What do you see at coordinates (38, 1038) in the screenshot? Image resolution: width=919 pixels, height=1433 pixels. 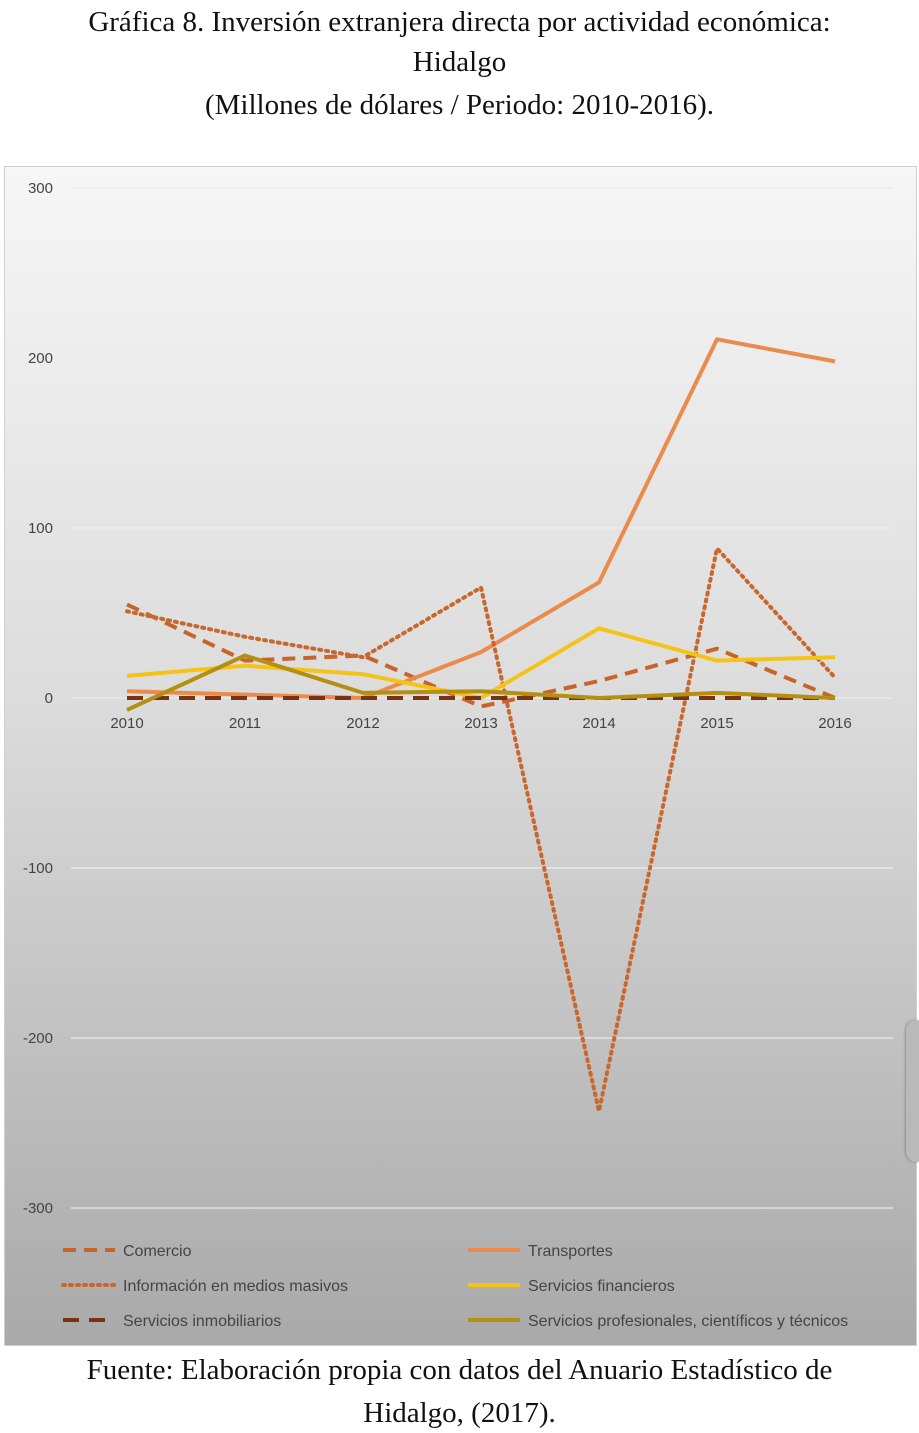 I see `y-tick-label: -200` at bounding box center [38, 1038].